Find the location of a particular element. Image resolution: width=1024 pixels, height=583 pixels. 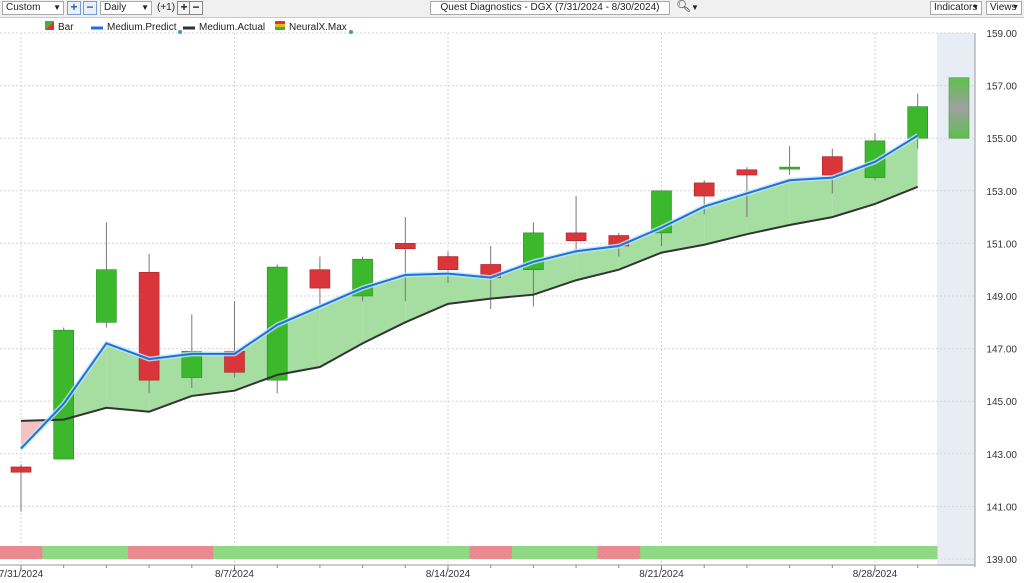

legend-label-medium-actual: Medium.Actual is located at coordinates (232, 28).